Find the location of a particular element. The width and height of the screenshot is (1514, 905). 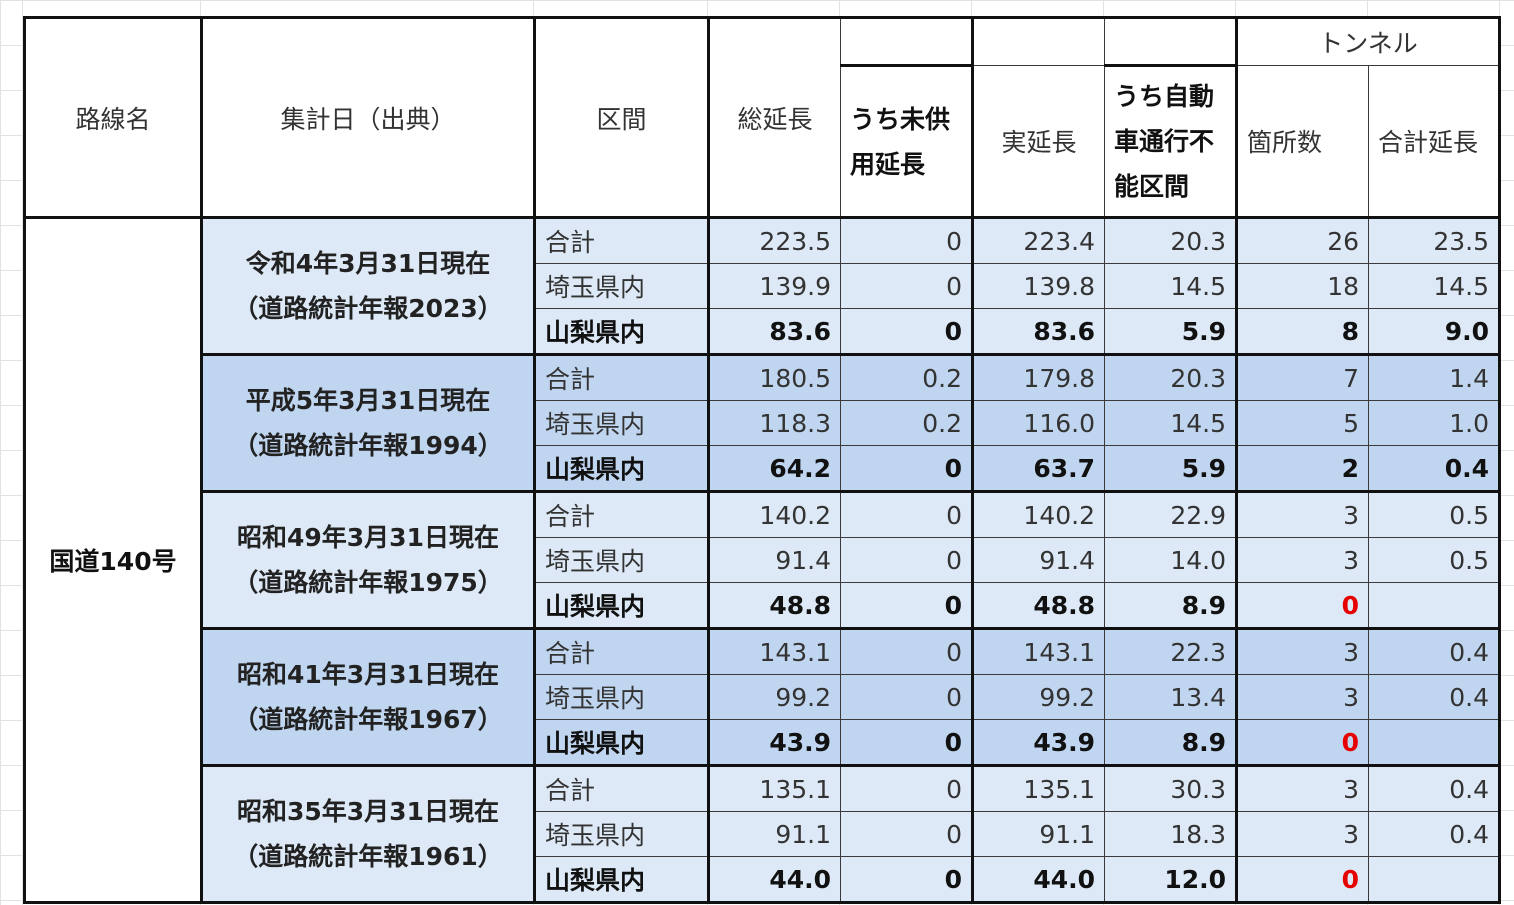

actual-length-cell: 140.2 is located at coordinates (1038, 514).